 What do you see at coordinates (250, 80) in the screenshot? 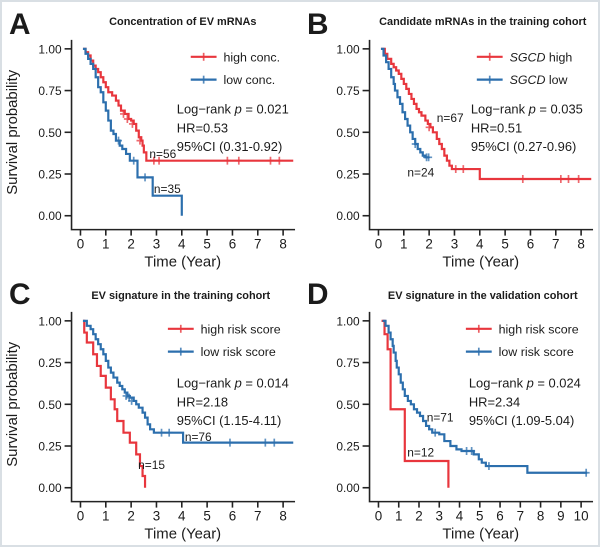
I see `legend-label: low conc.` at bounding box center [250, 80].